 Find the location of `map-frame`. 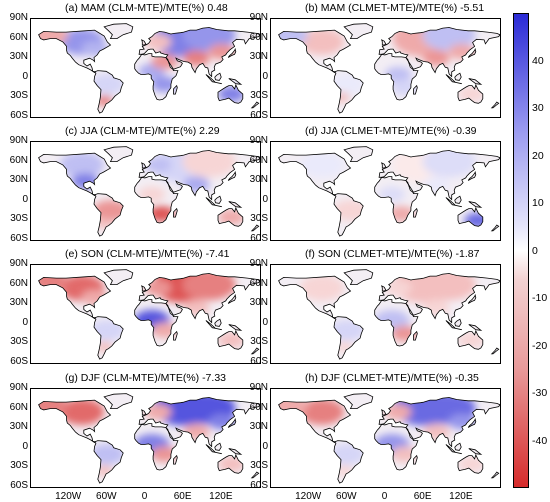

map-frame is located at coordinates (385, 68).